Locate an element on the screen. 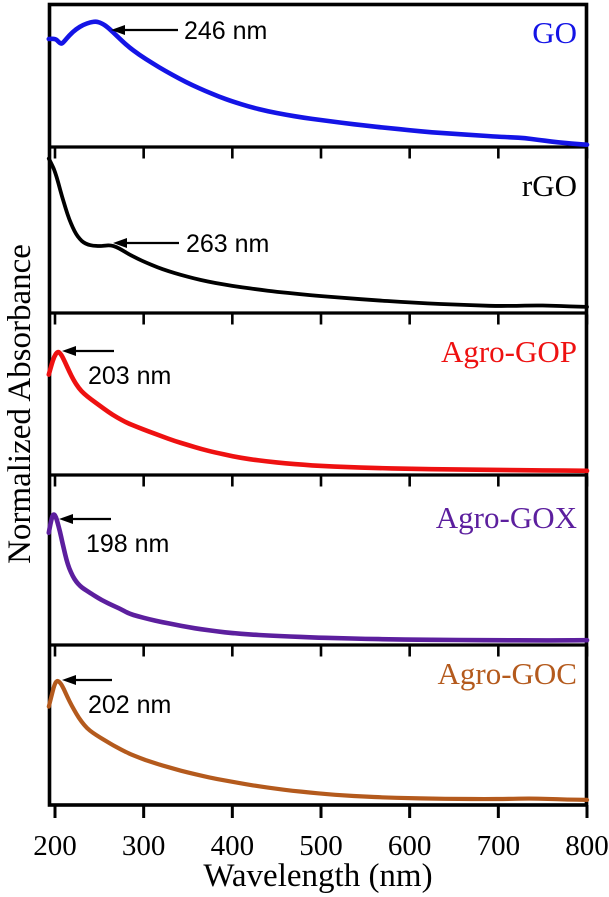  peak-annotation-go: 246 nm is located at coordinates (225, 31).